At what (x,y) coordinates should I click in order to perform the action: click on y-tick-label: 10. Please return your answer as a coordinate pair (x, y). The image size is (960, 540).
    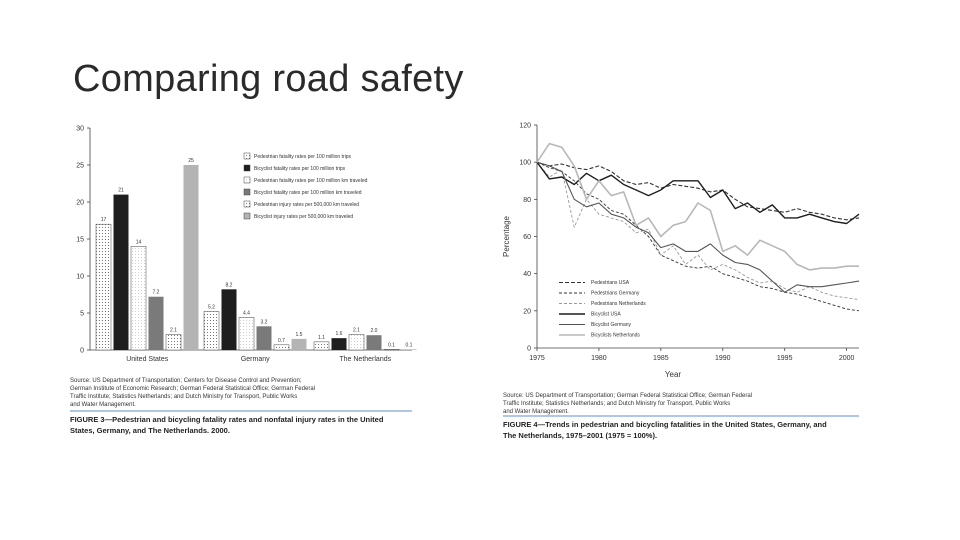
    Looking at the image, I should click on (80, 277).